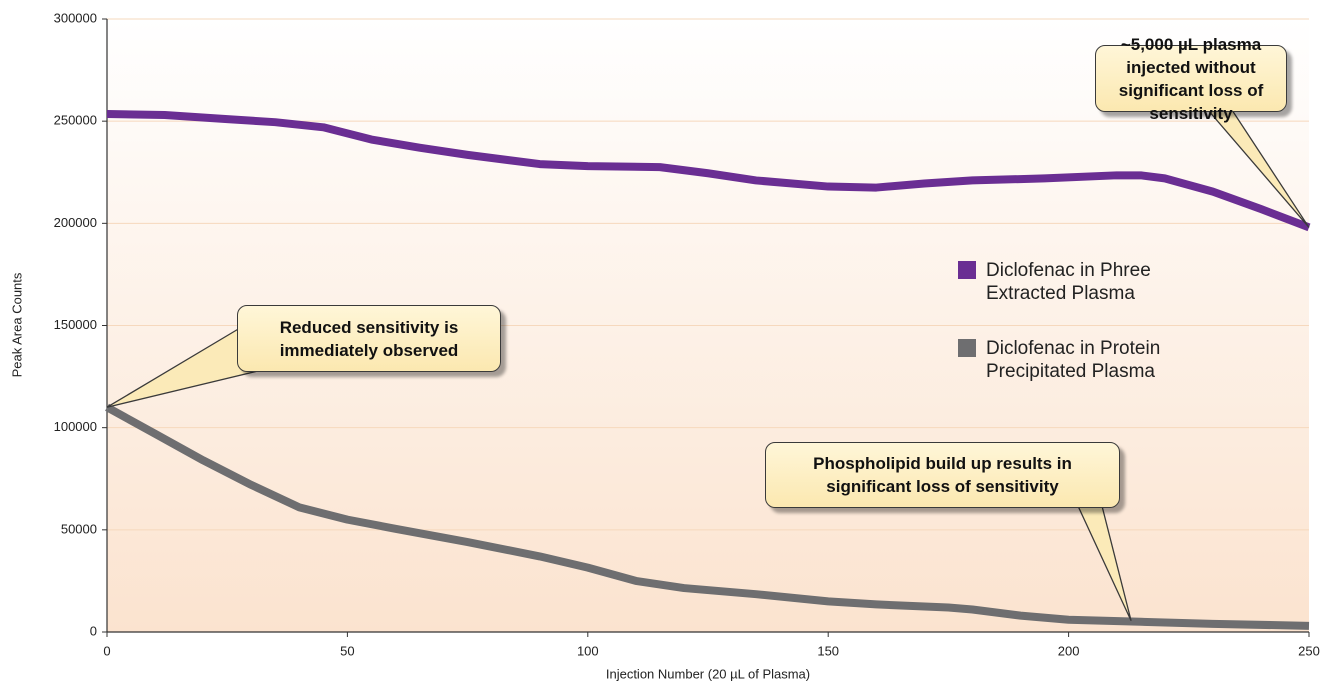  Describe the element at coordinates (106, 650) in the screenshot. I see `x-tick-label: 0` at that location.